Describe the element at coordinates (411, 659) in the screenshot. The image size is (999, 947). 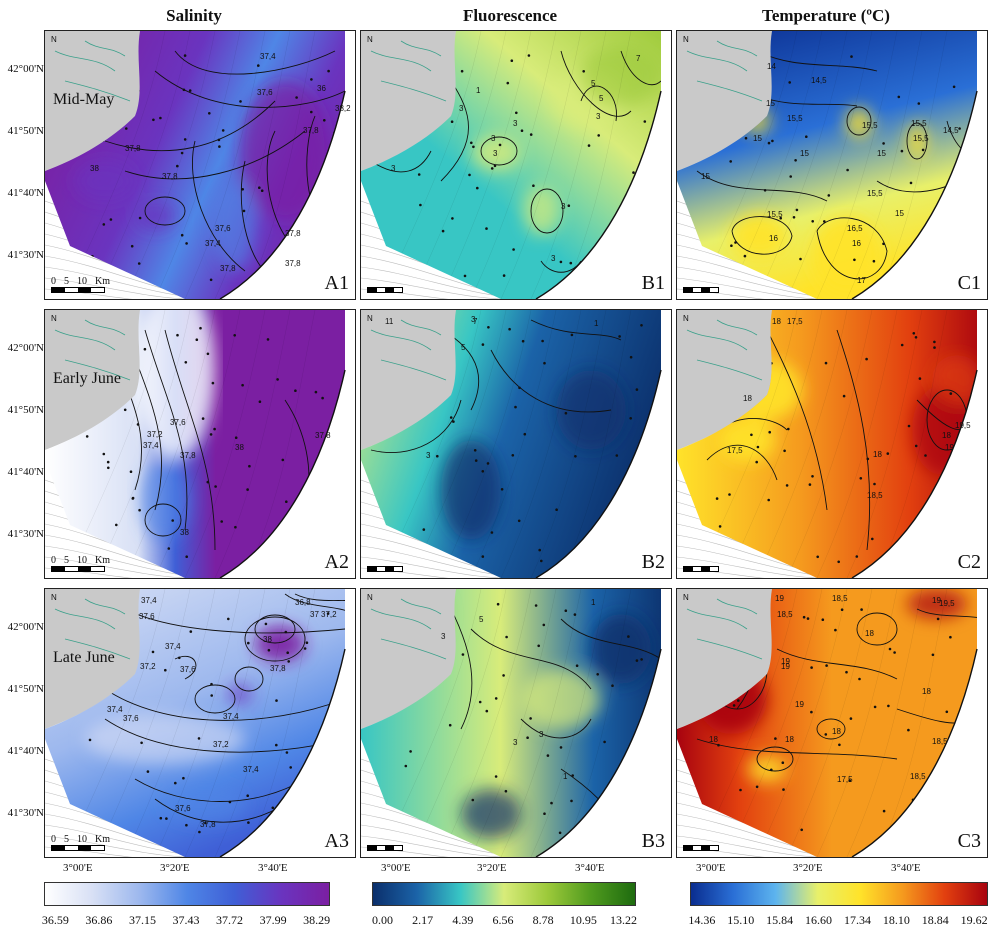
I see `land-area` at that location.